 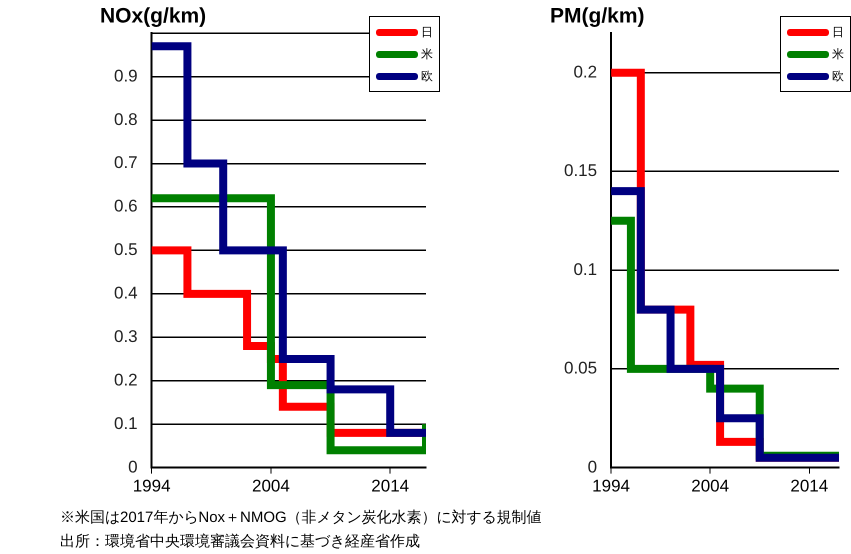 I want to click on y-tick-label: 0.15, so click(x=581, y=170).